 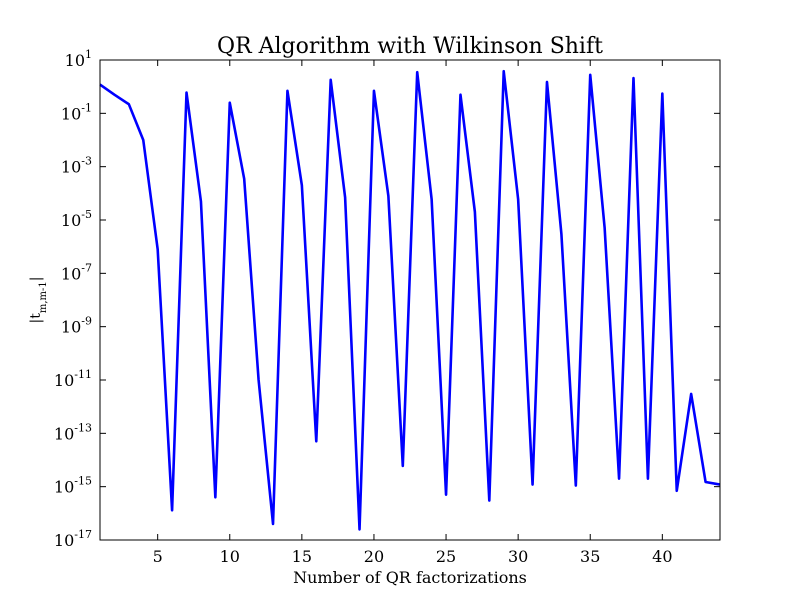 What do you see at coordinates (73, 432) in the screenshot?
I see `y-tick-label: 10⁻¹³` at bounding box center [73, 432].